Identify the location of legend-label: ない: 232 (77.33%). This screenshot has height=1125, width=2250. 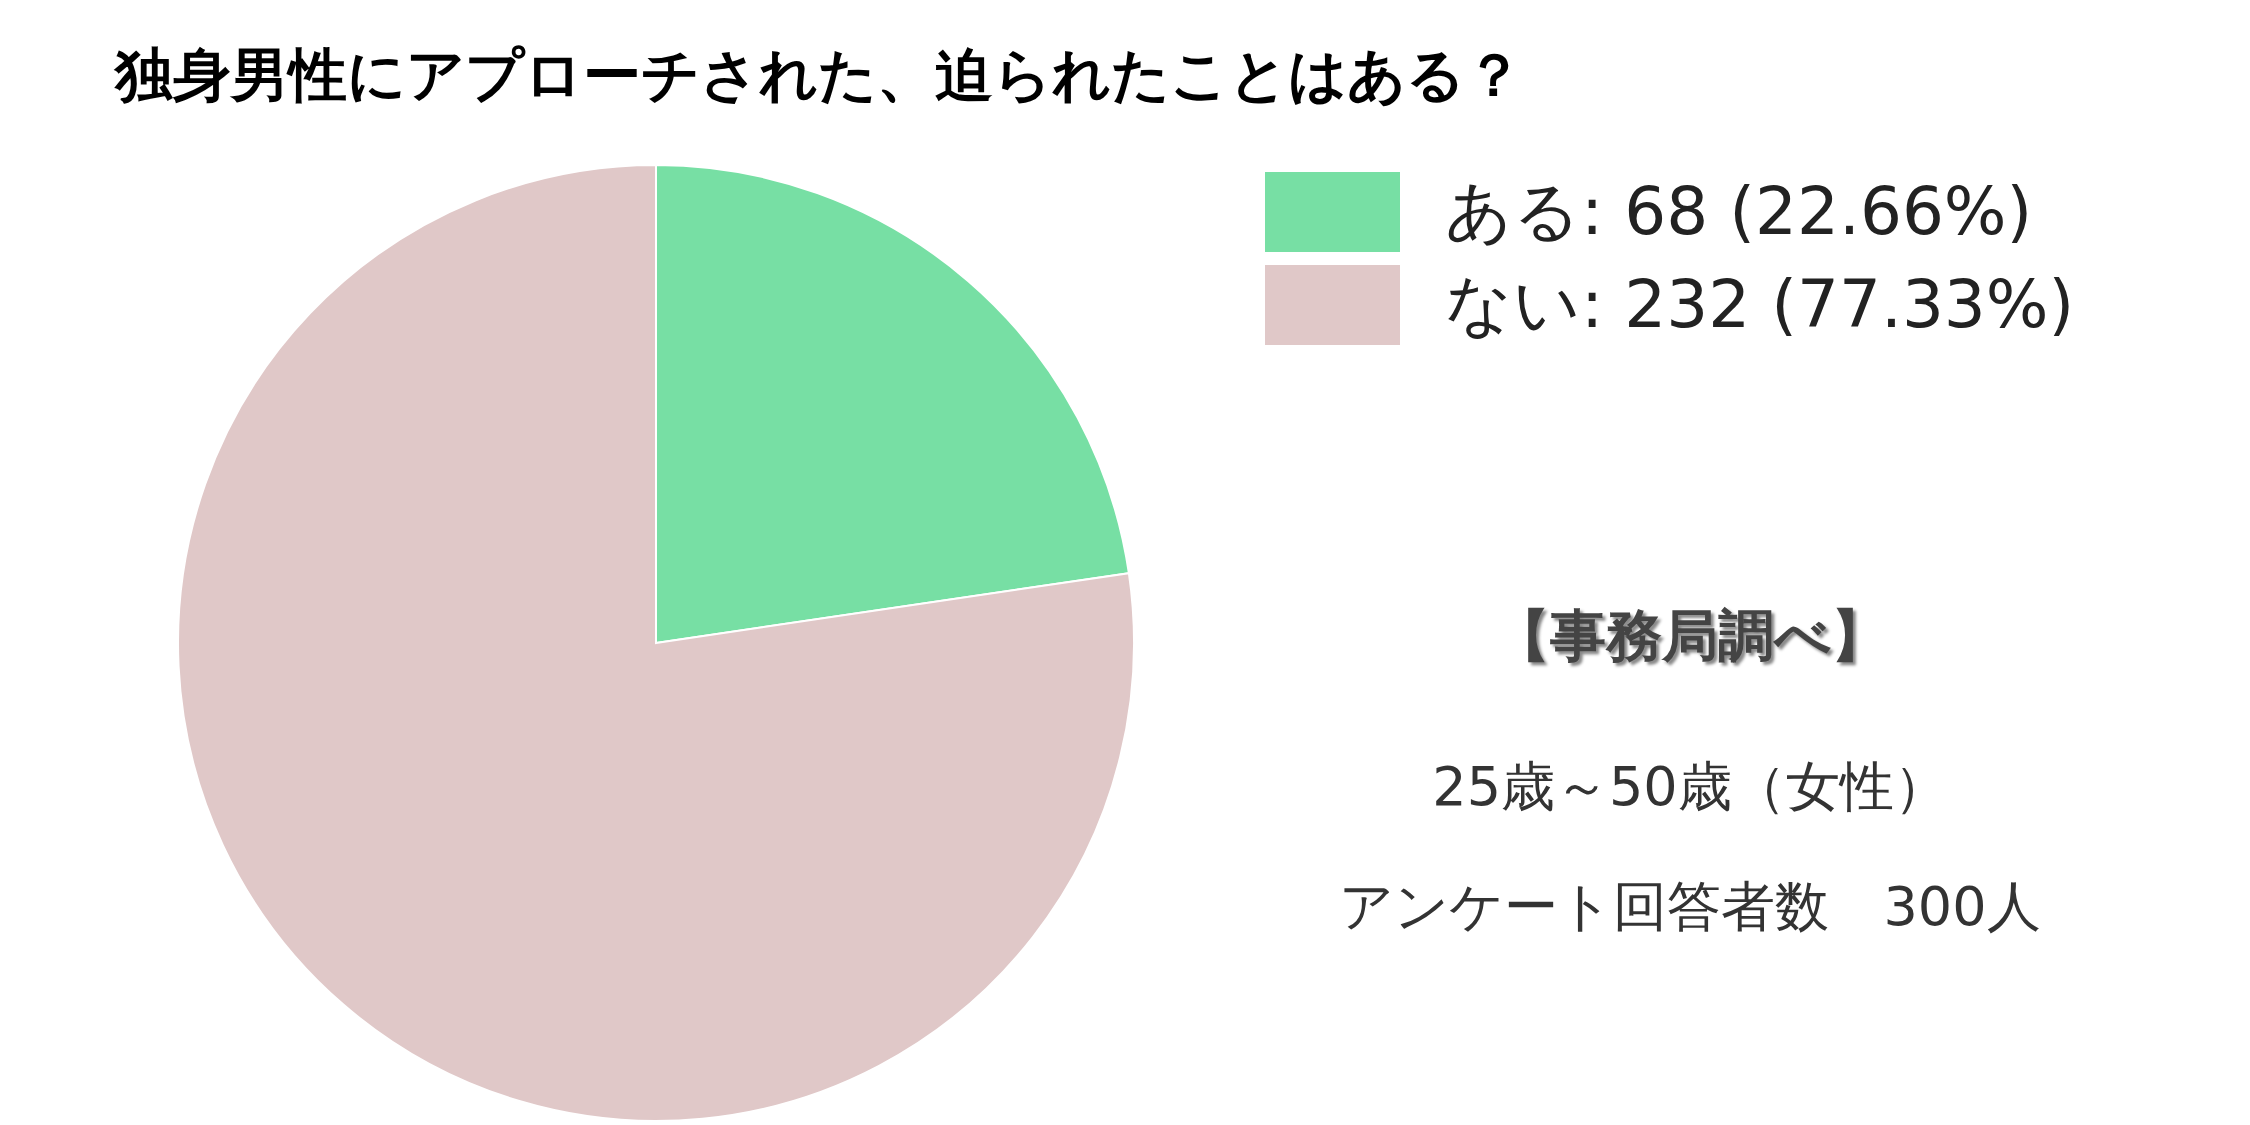
(1760, 304).